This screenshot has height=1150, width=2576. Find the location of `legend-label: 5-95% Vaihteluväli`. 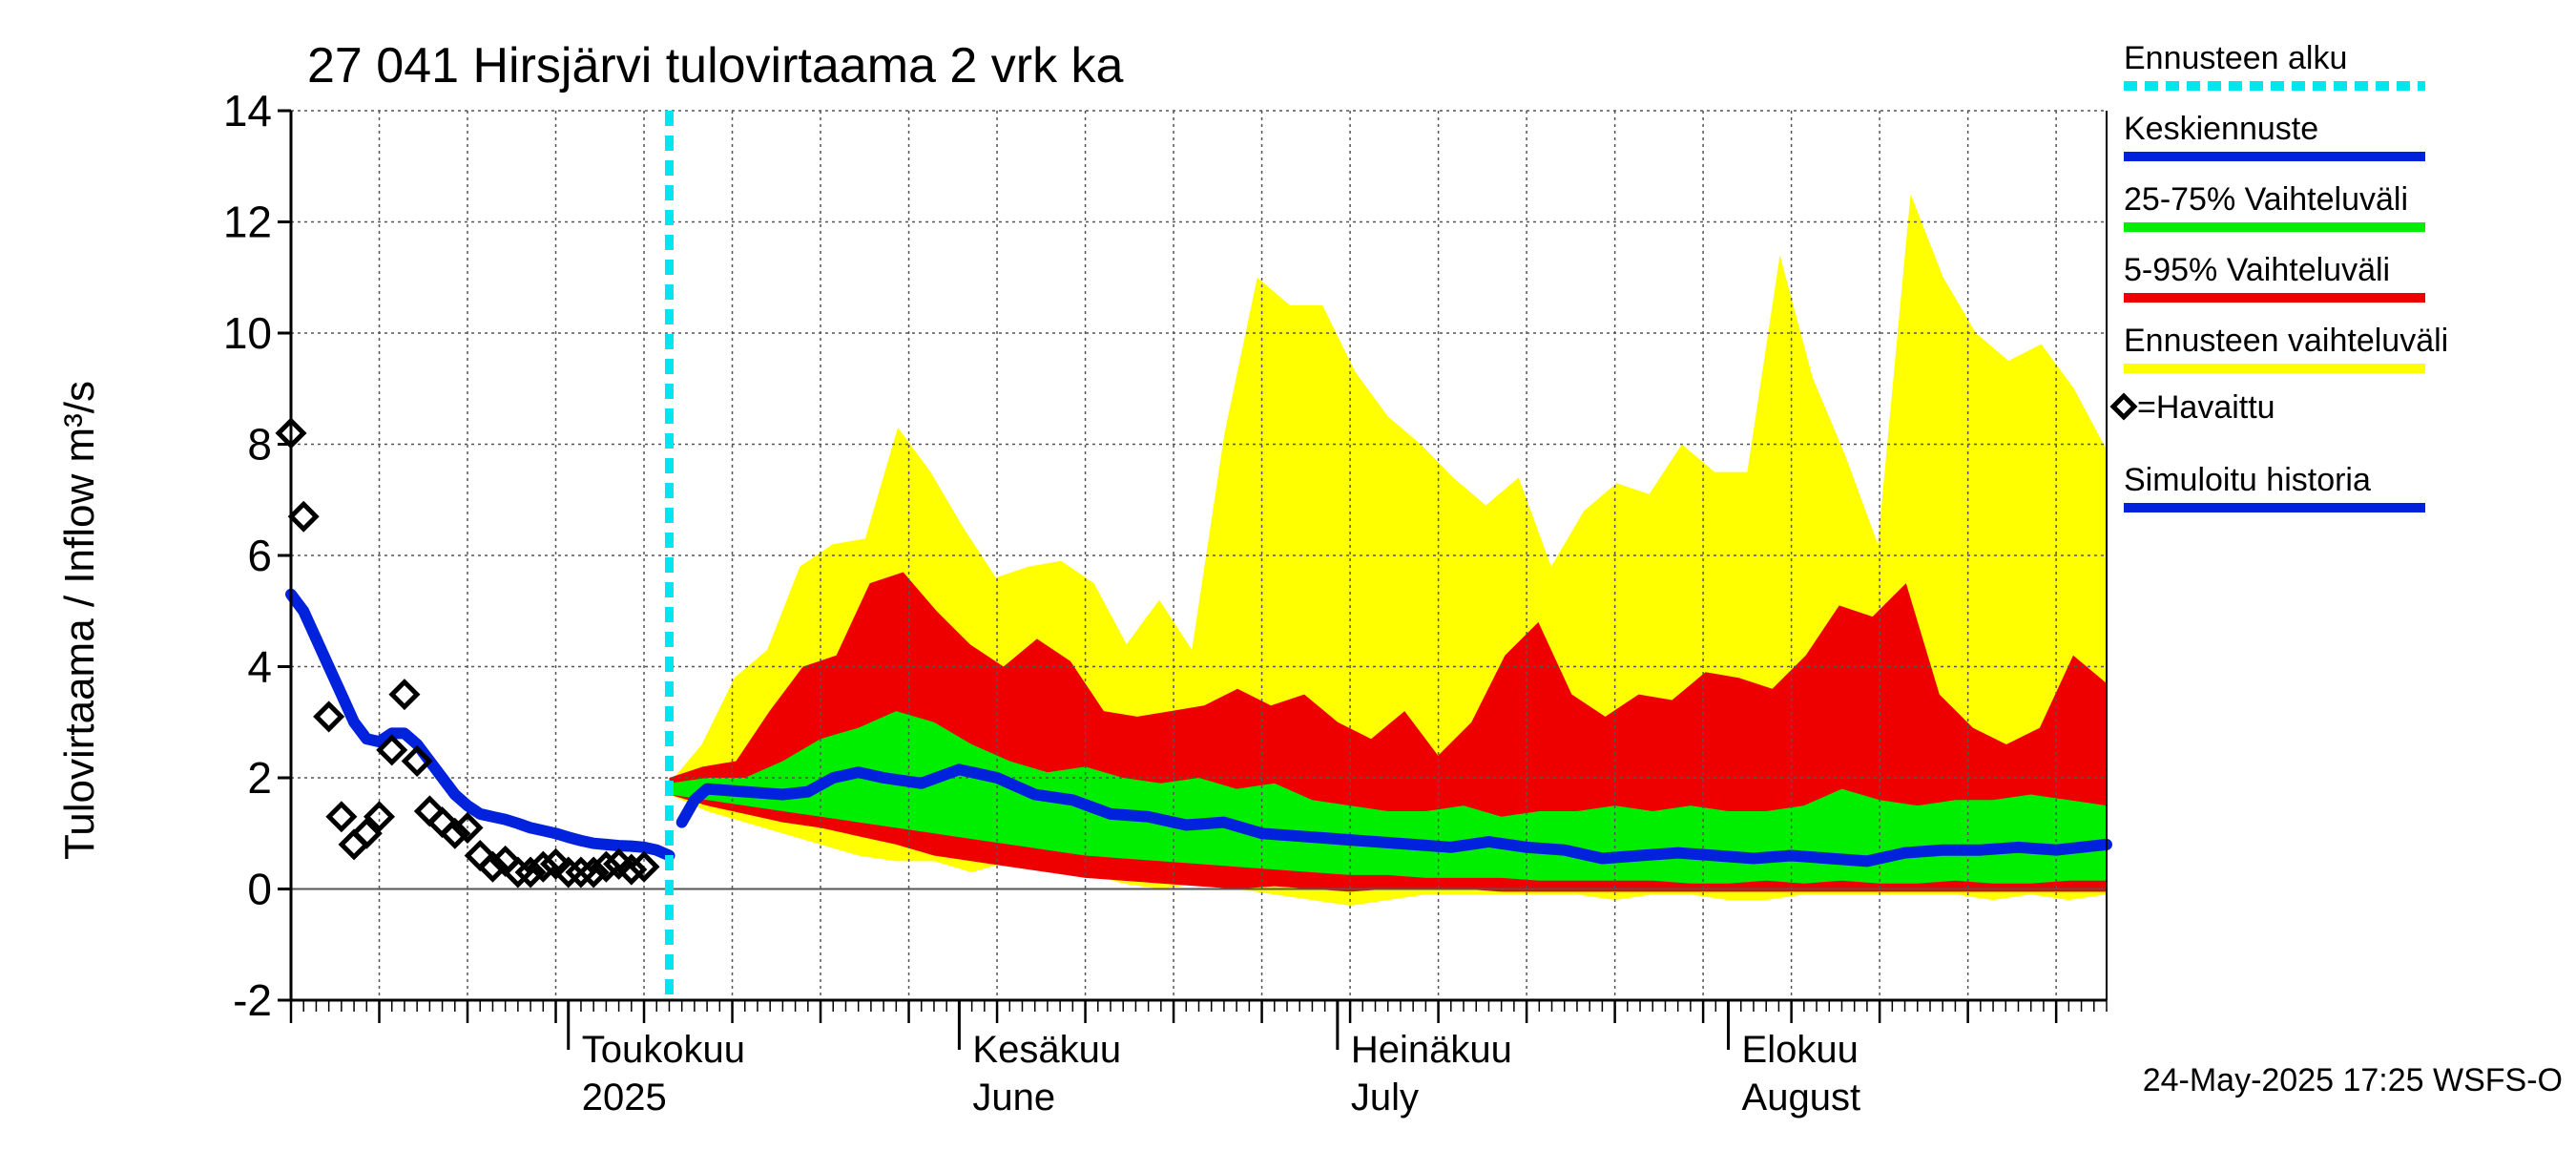

legend-label: 5-95% Vaihteluväli is located at coordinates (2257, 270).